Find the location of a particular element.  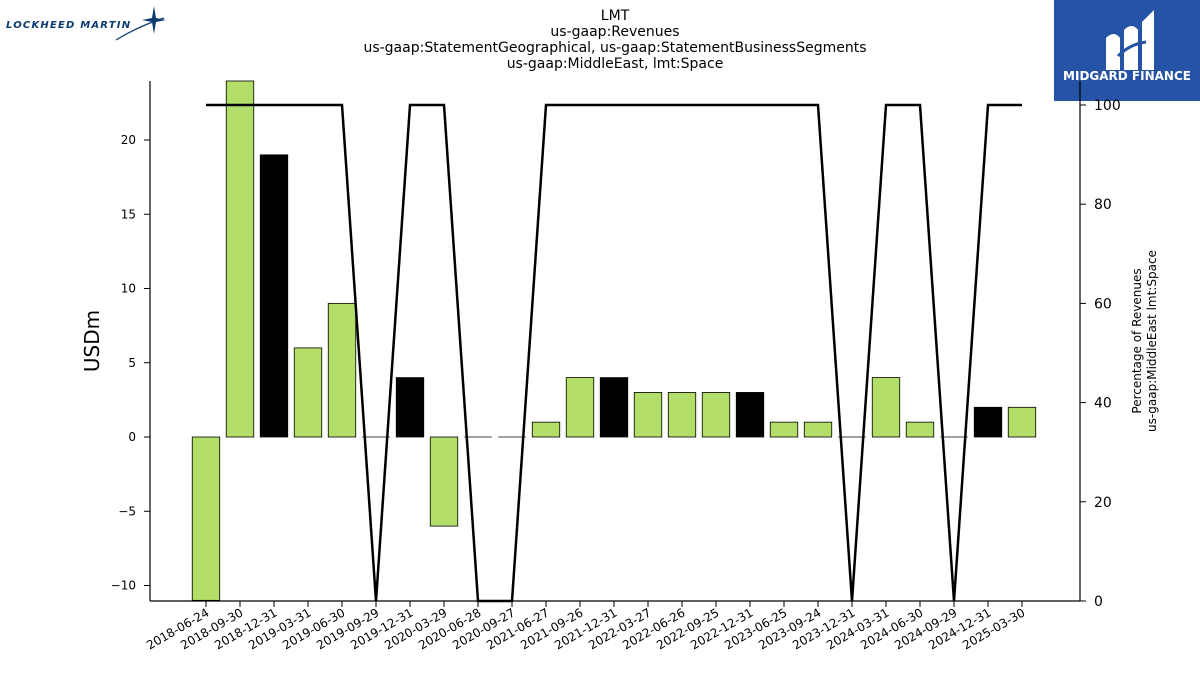

y2-axis-label: Percentage of Revenues is located at coordinates (1137, 340).